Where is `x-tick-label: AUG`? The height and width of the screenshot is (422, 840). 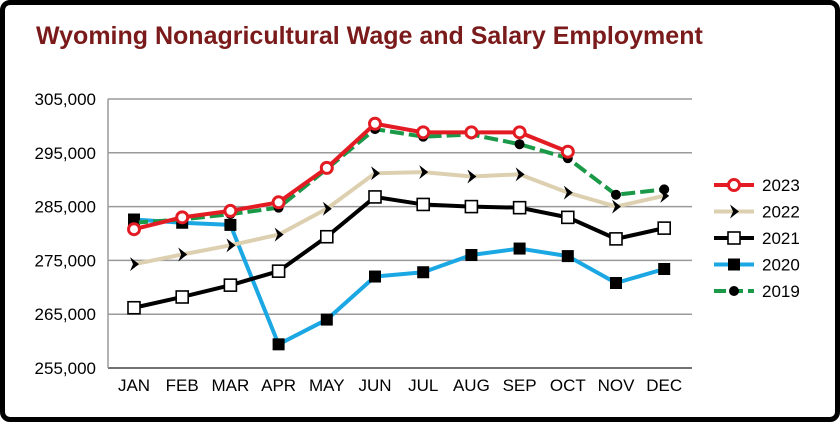
x-tick-label: AUG is located at coordinates (471, 385).